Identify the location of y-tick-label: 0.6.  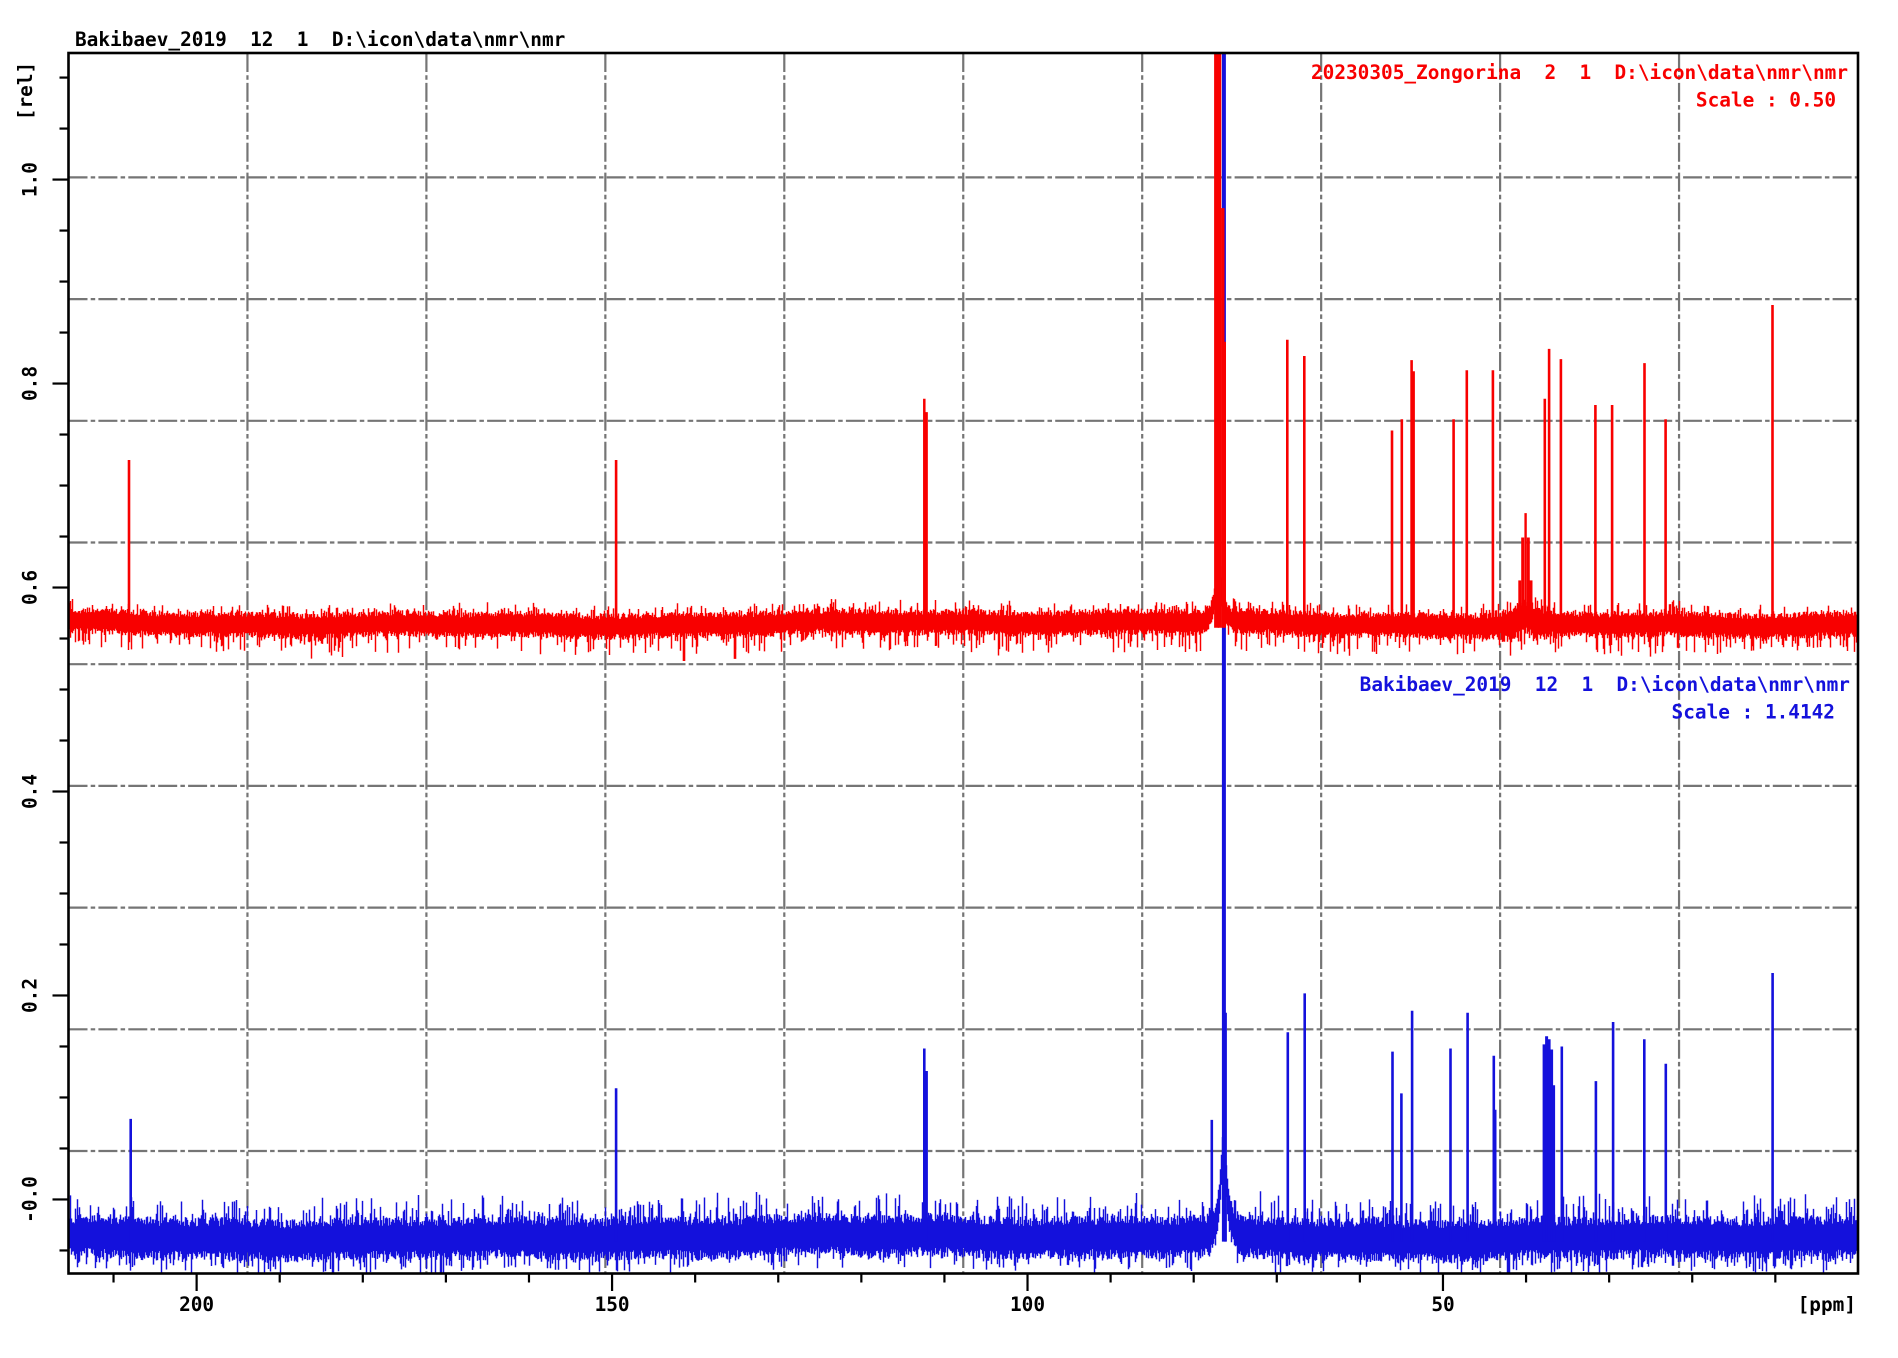
(30, 587).